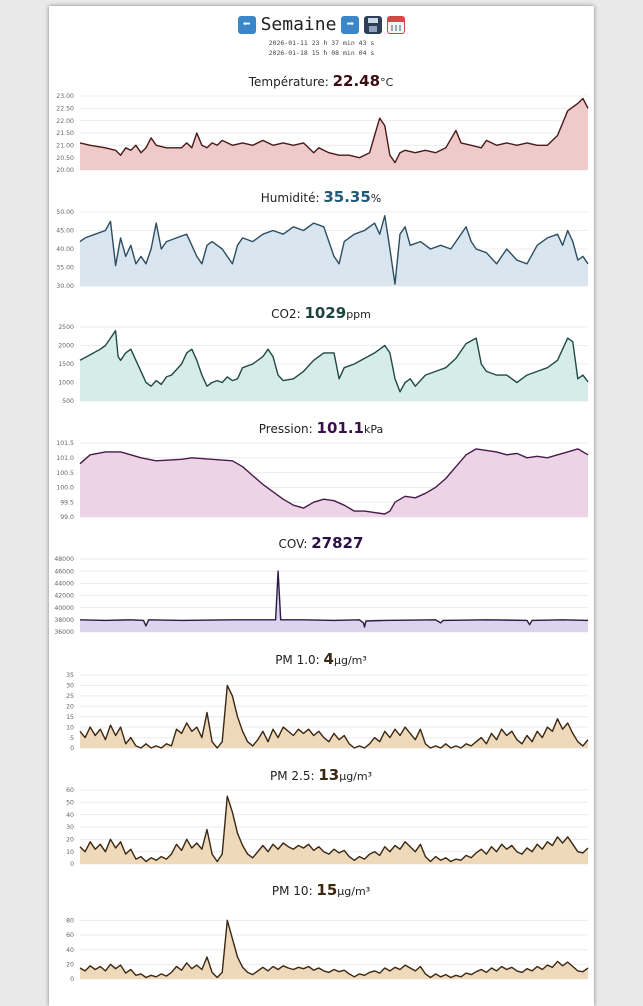 The width and height of the screenshot is (643, 1006). I want to click on y-tick-label: 1000, so click(66, 383).